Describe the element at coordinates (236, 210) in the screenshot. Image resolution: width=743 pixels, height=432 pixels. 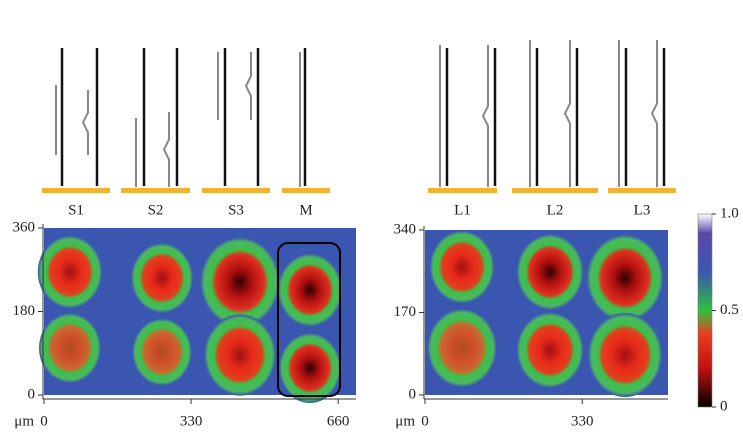
I see `group-label: S3` at that location.